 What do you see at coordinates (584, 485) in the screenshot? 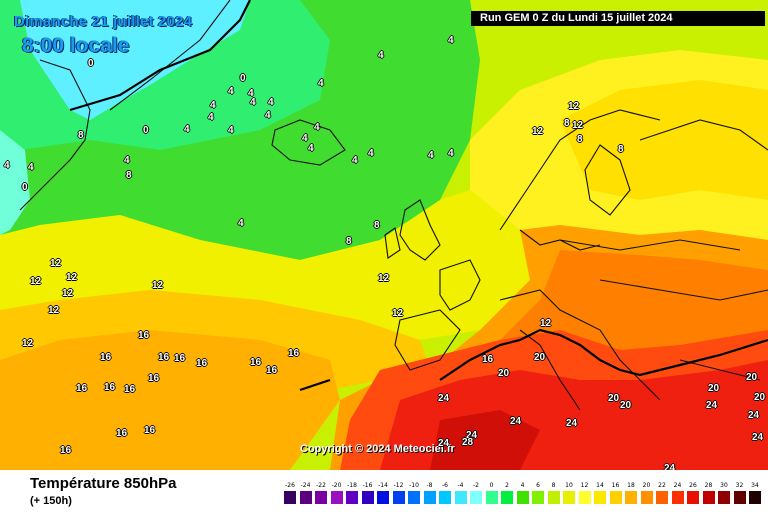
I see `legend-tick: 12` at bounding box center [584, 485].